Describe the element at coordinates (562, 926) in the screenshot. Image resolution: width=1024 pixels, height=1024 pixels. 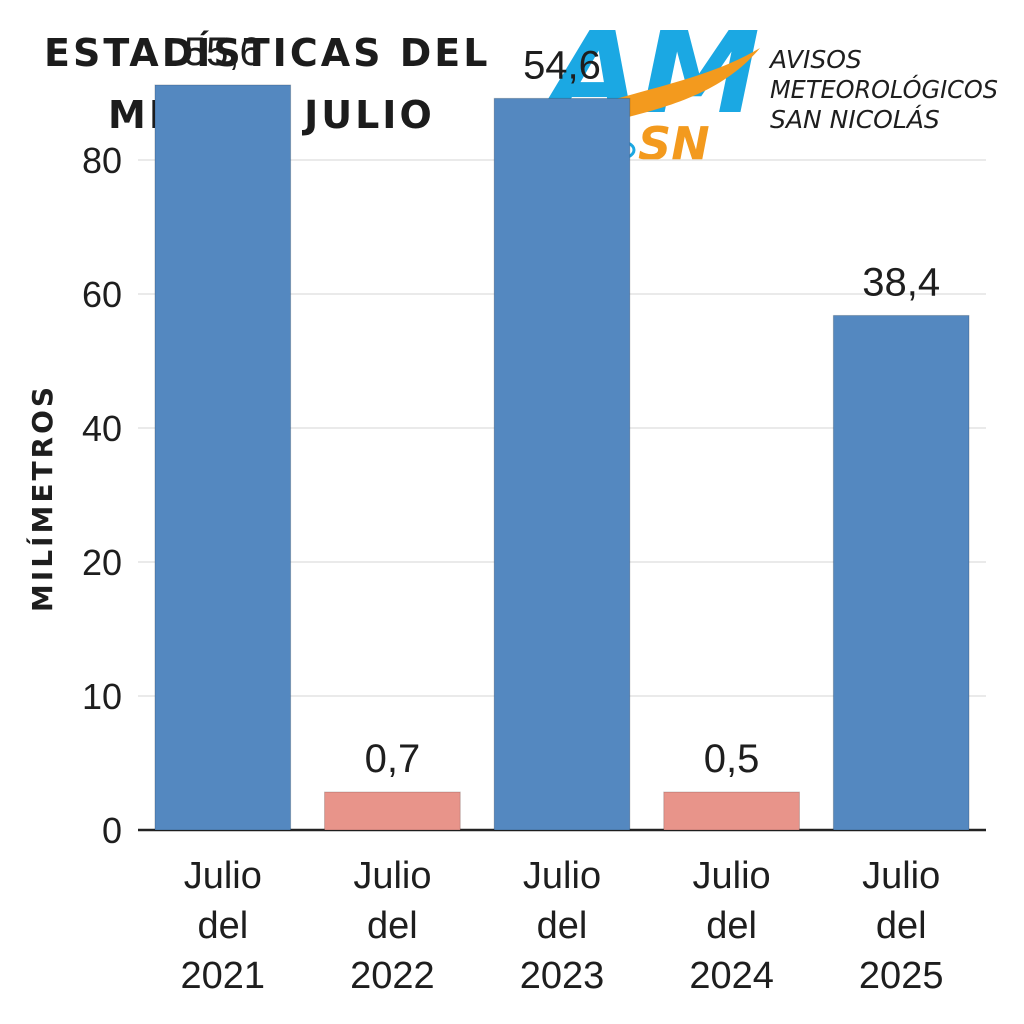
I see `x-tick-label: Julio del 2023` at that location.